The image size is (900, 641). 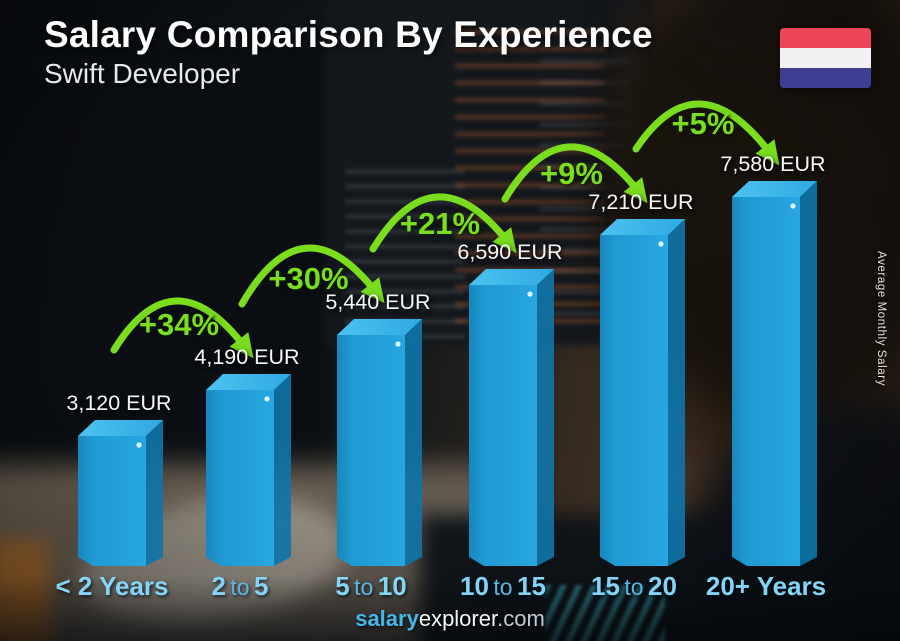 What do you see at coordinates (119, 403) in the screenshot?
I see `bar-value-label: 3,120 EUR` at bounding box center [119, 403].